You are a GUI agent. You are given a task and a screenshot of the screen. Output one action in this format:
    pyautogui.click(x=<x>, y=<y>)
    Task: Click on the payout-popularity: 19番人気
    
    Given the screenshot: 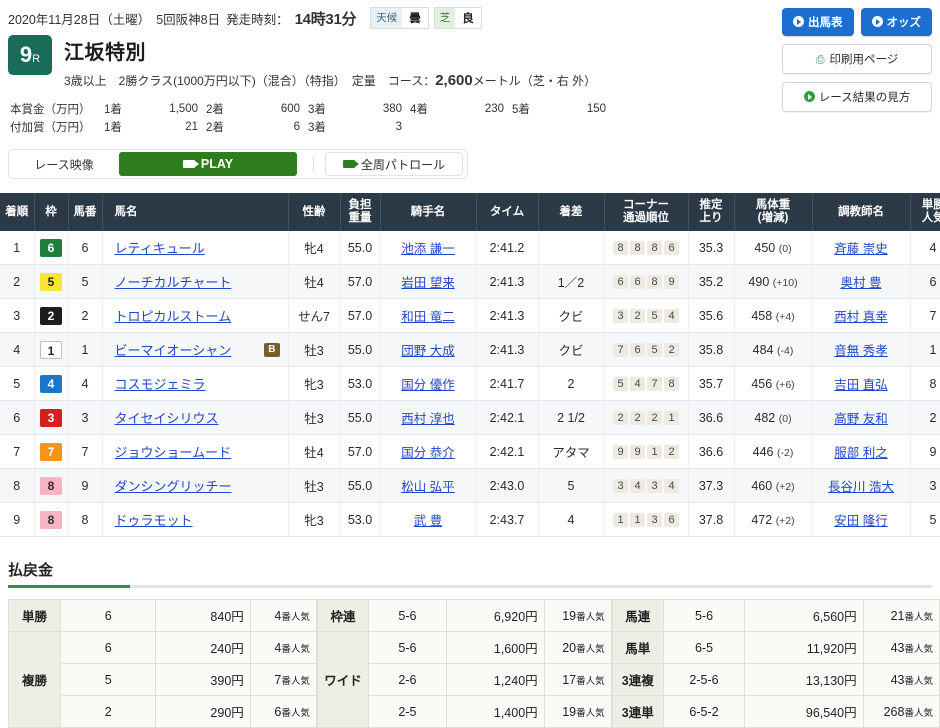 What is the action you would take?
    pyautogui.click(x=577, y=711)
    